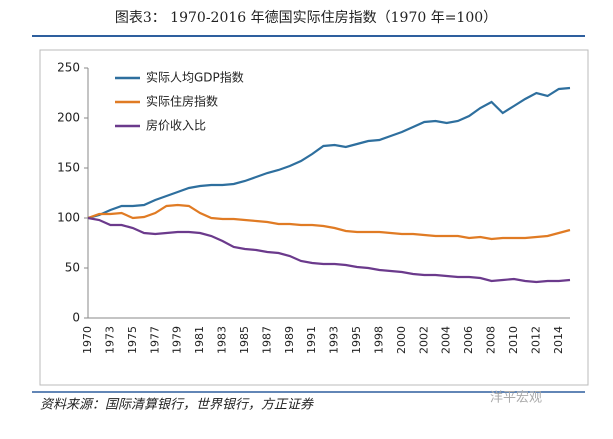  What do you see at coordinates (244, 340) in the screenshot?
I see `x-tick-label: 1985` at bounding box center [244, 340].